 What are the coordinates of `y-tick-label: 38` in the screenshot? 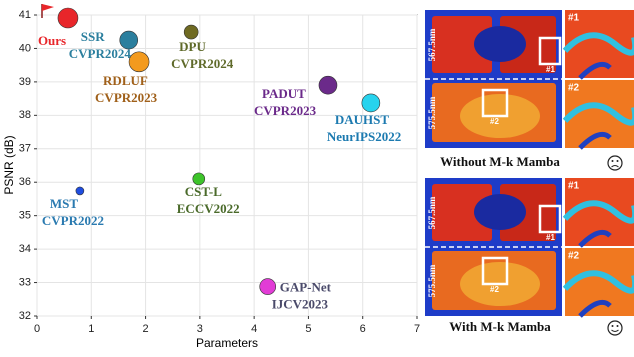 It's located at (25, 115).